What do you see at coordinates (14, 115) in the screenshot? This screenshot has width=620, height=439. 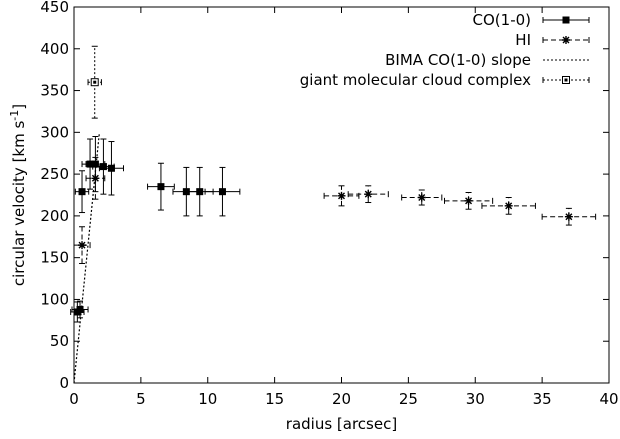 I see `y-axis-title-superscript: -1` at bounding box center [14, 115].